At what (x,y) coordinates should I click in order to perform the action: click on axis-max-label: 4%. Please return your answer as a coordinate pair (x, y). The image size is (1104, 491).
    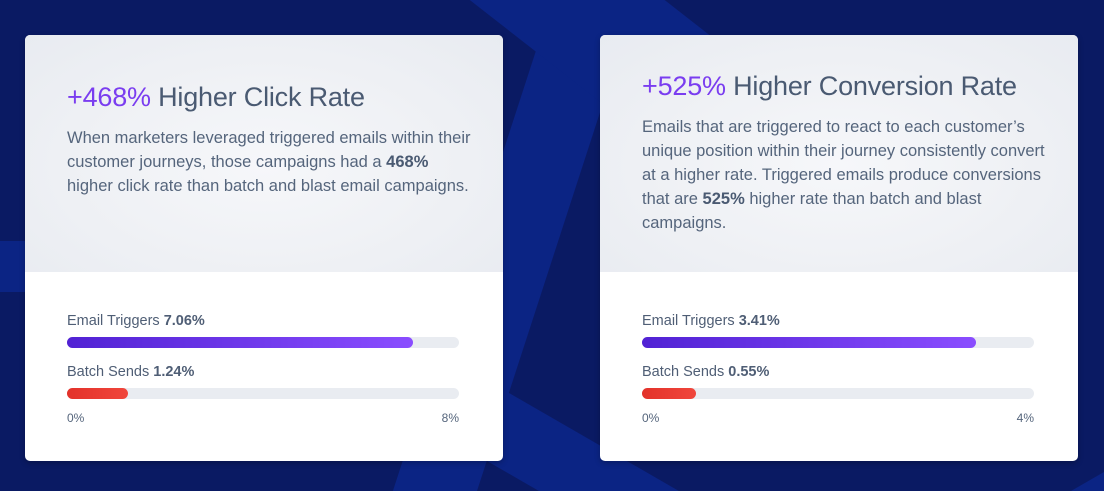
    Looking at the image, I should click on (1025, 418).